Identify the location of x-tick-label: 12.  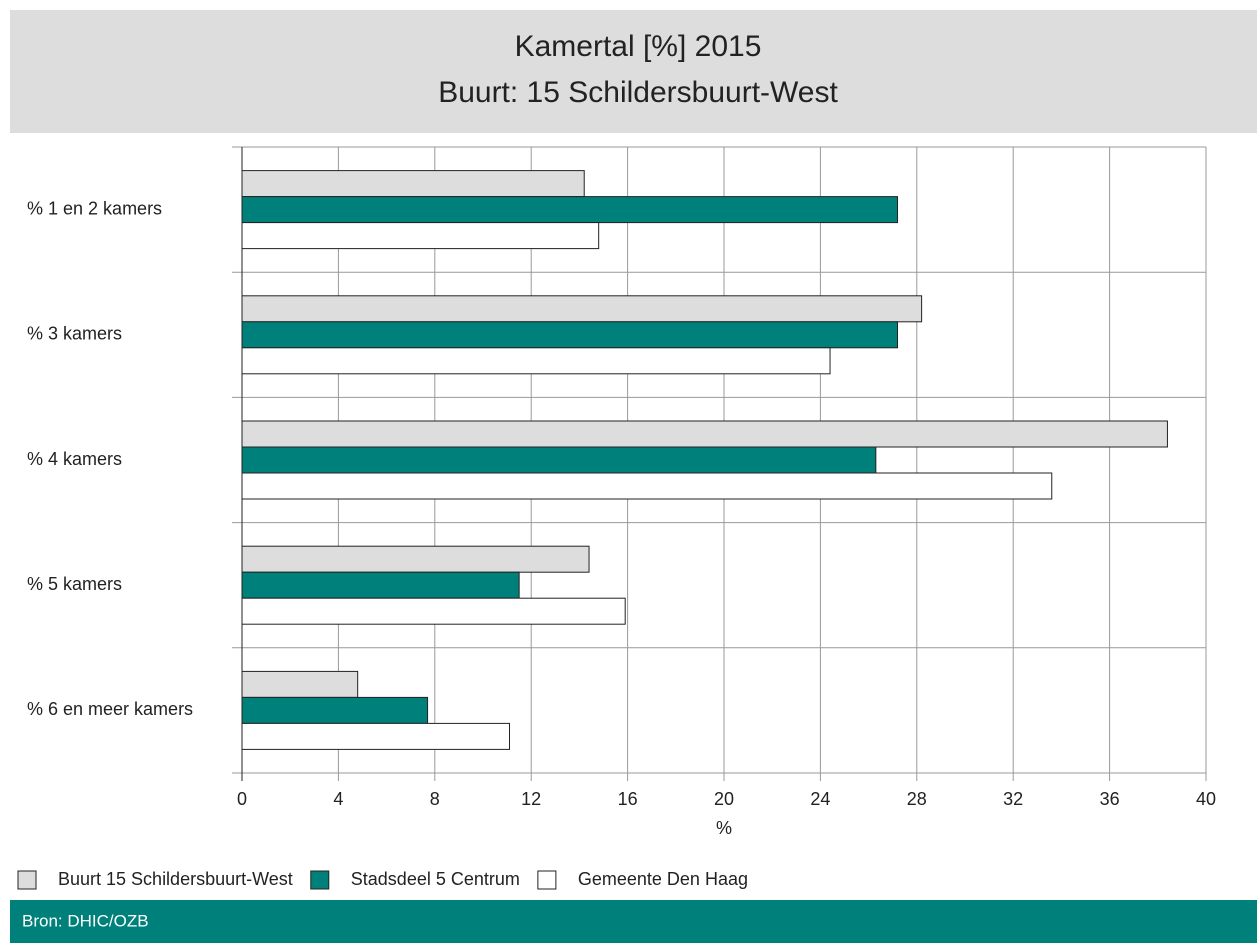
(531, 799).